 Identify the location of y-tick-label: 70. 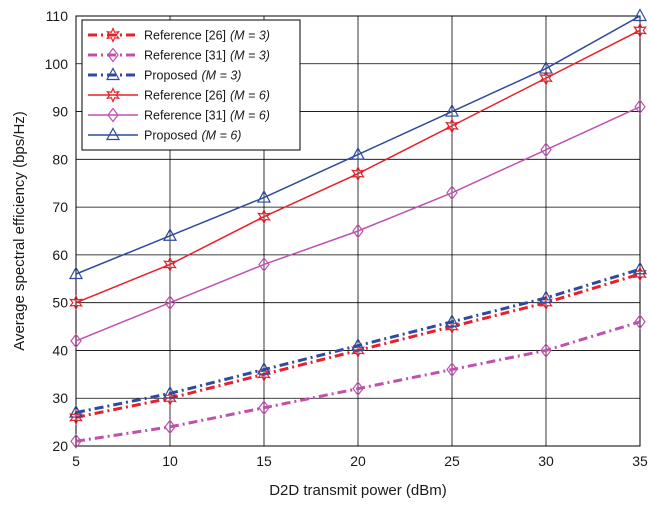
(60, 207).